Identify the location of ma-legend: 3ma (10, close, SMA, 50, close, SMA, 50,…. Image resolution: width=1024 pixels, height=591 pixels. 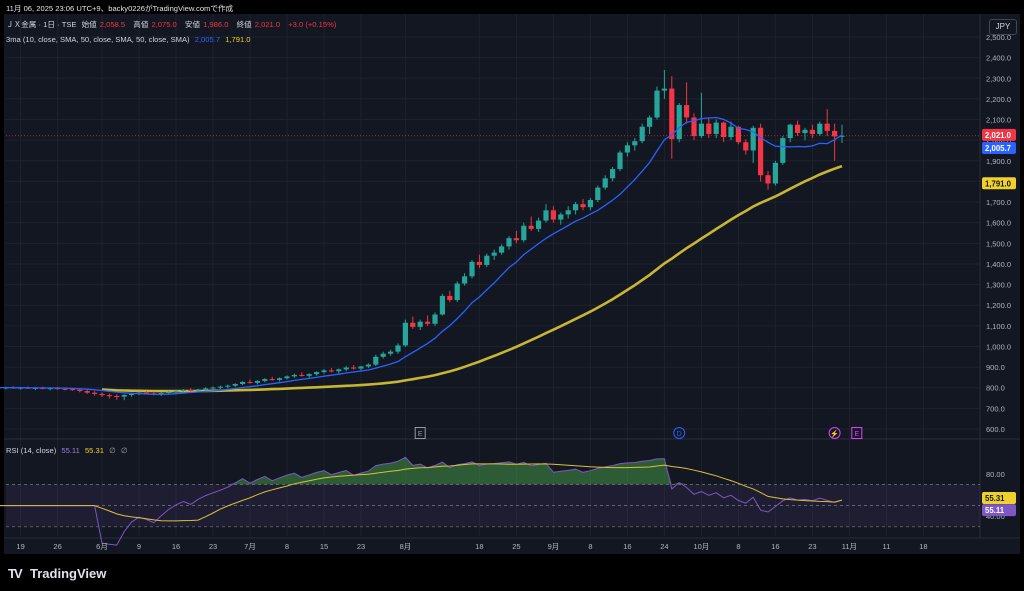
(130, 39).